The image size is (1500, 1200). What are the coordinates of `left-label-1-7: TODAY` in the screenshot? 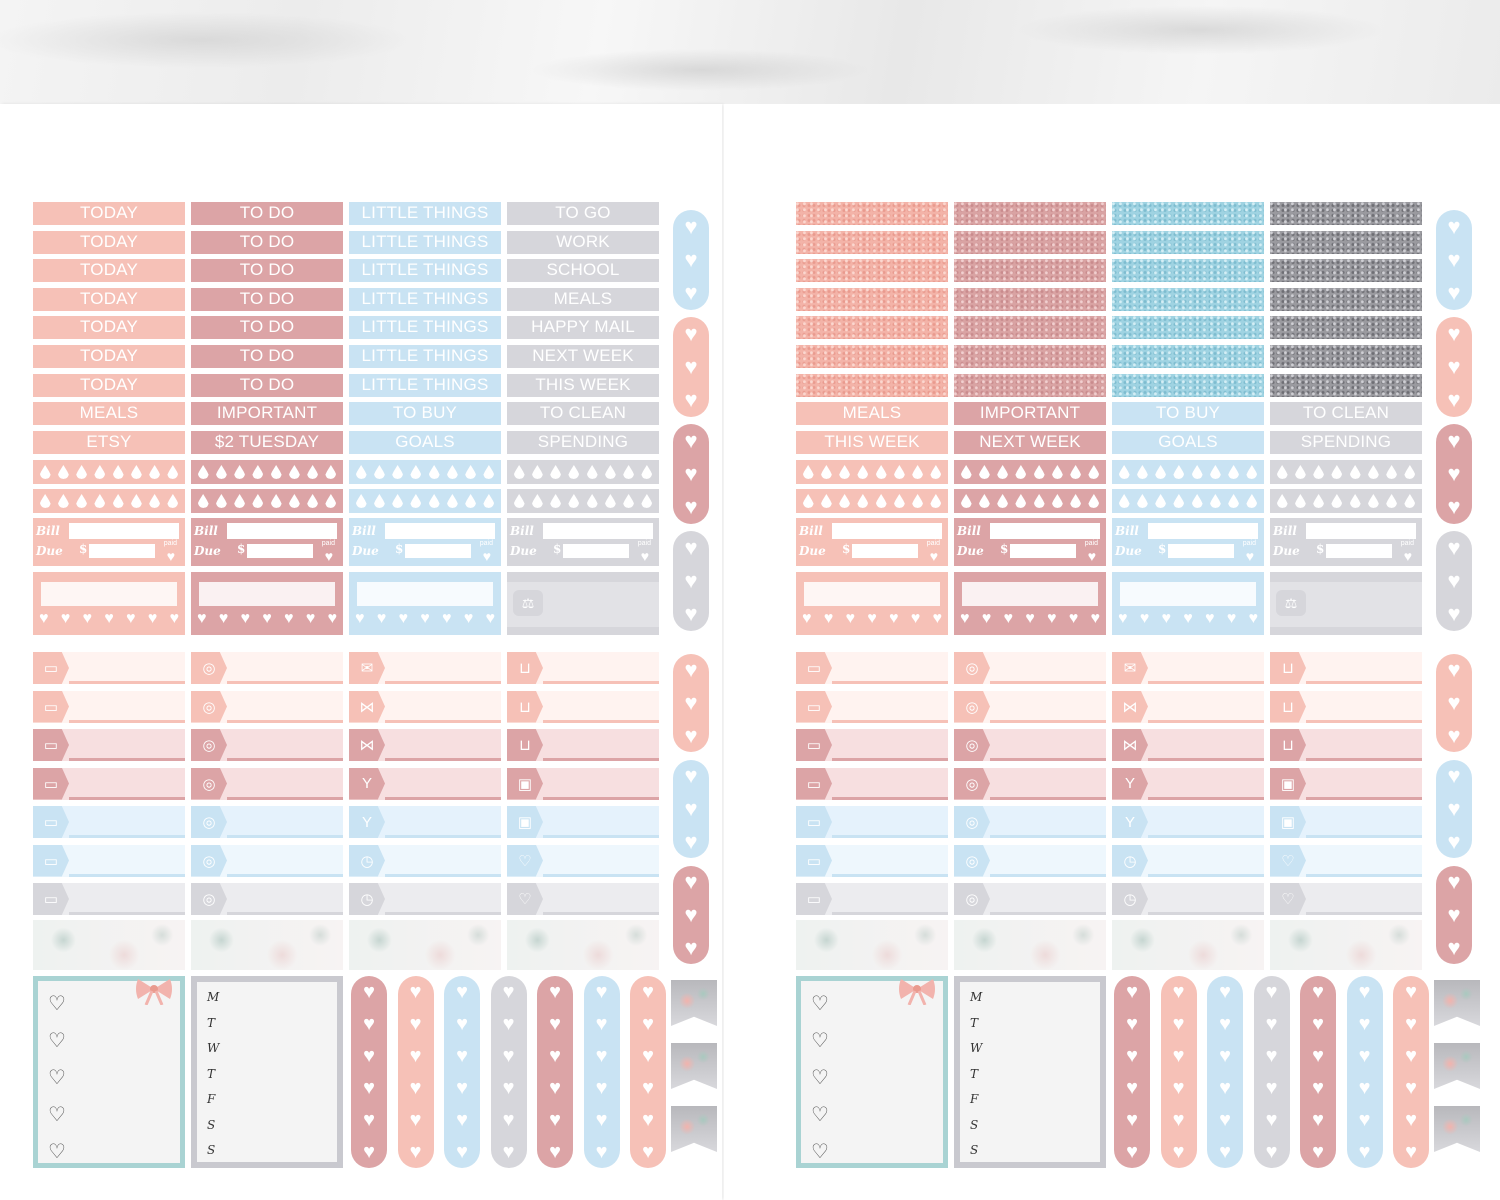 It's located at (109, 385).